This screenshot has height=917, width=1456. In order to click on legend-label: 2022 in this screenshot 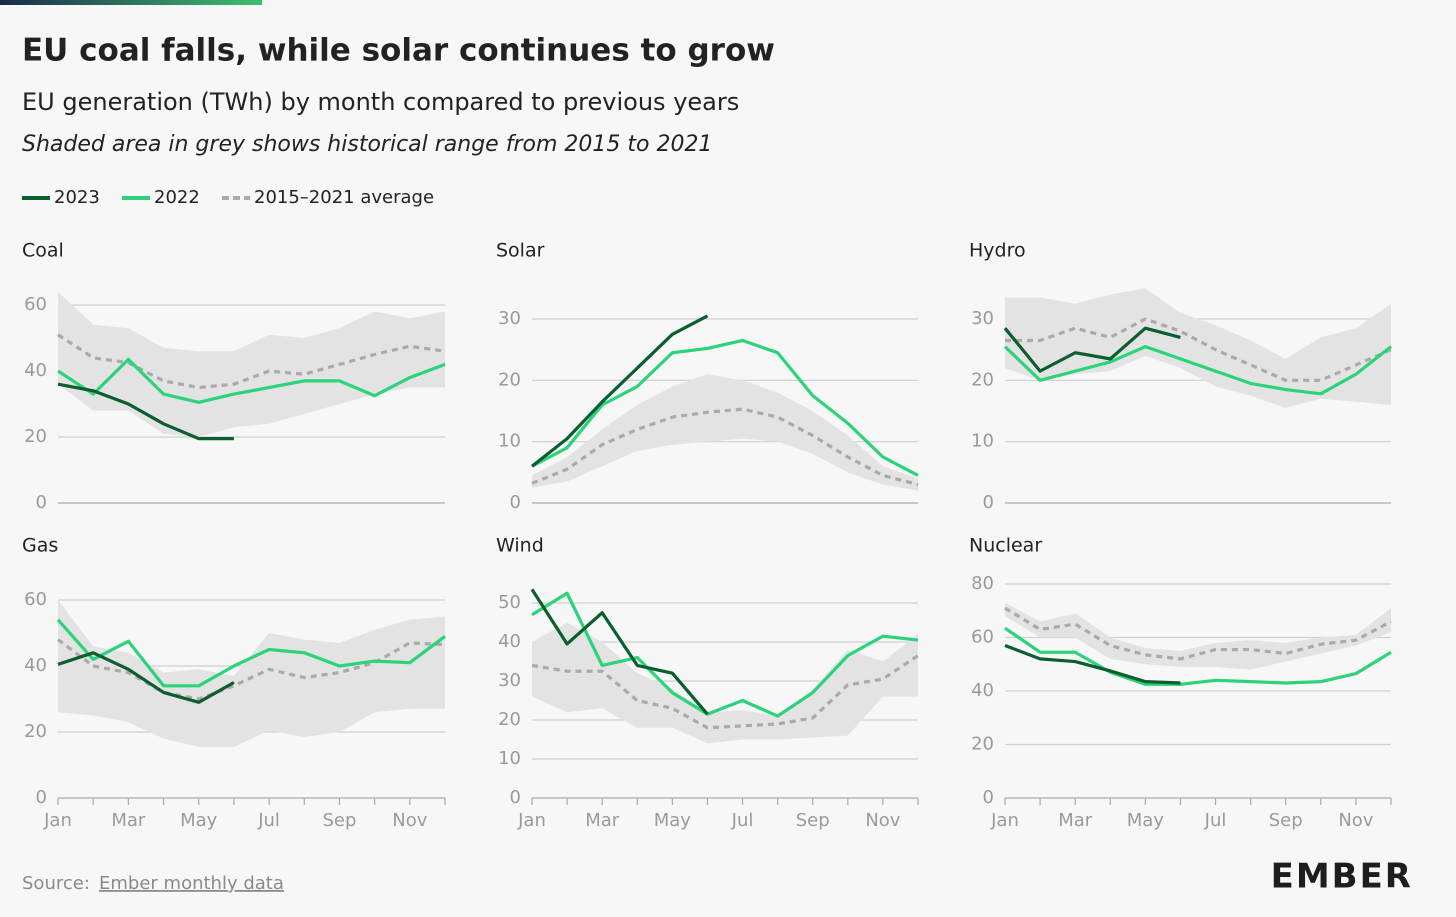, I will do `click(177, 197)`.